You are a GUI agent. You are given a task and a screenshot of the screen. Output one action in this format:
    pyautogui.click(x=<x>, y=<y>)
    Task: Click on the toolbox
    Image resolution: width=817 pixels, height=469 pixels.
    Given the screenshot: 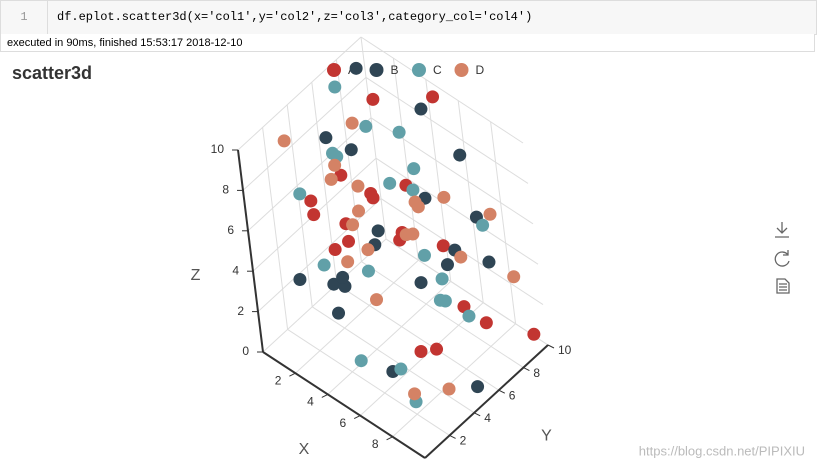 What is the action you would take?
    pyautogui.click(x=782, y=258)
    